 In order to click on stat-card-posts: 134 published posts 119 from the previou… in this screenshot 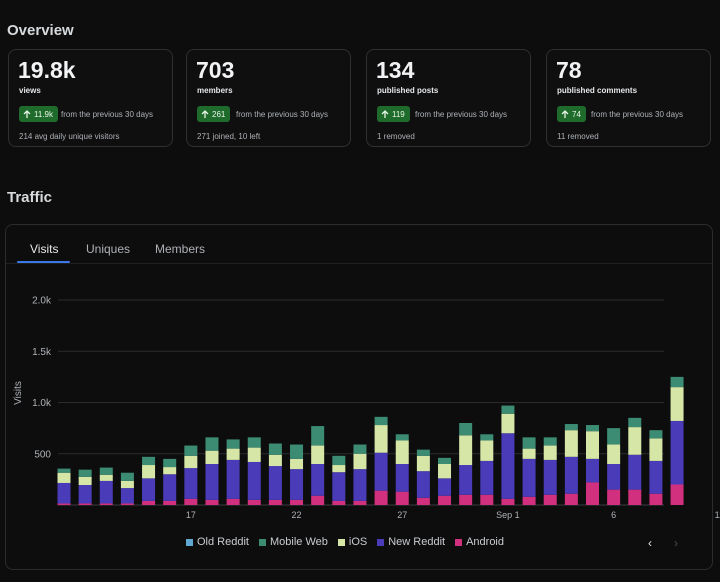, I will do `click(448, 98)`.